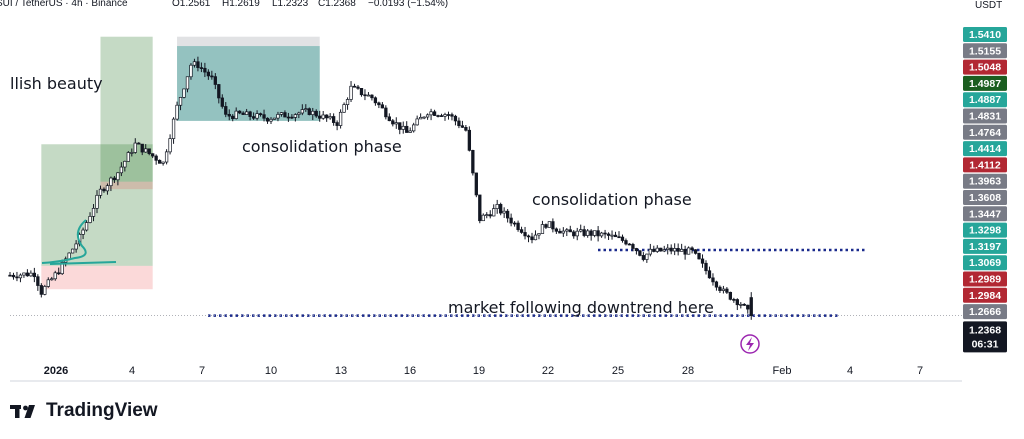 The image size is (1024, 439). I want to click on current-price-bg, so click(985, 337).